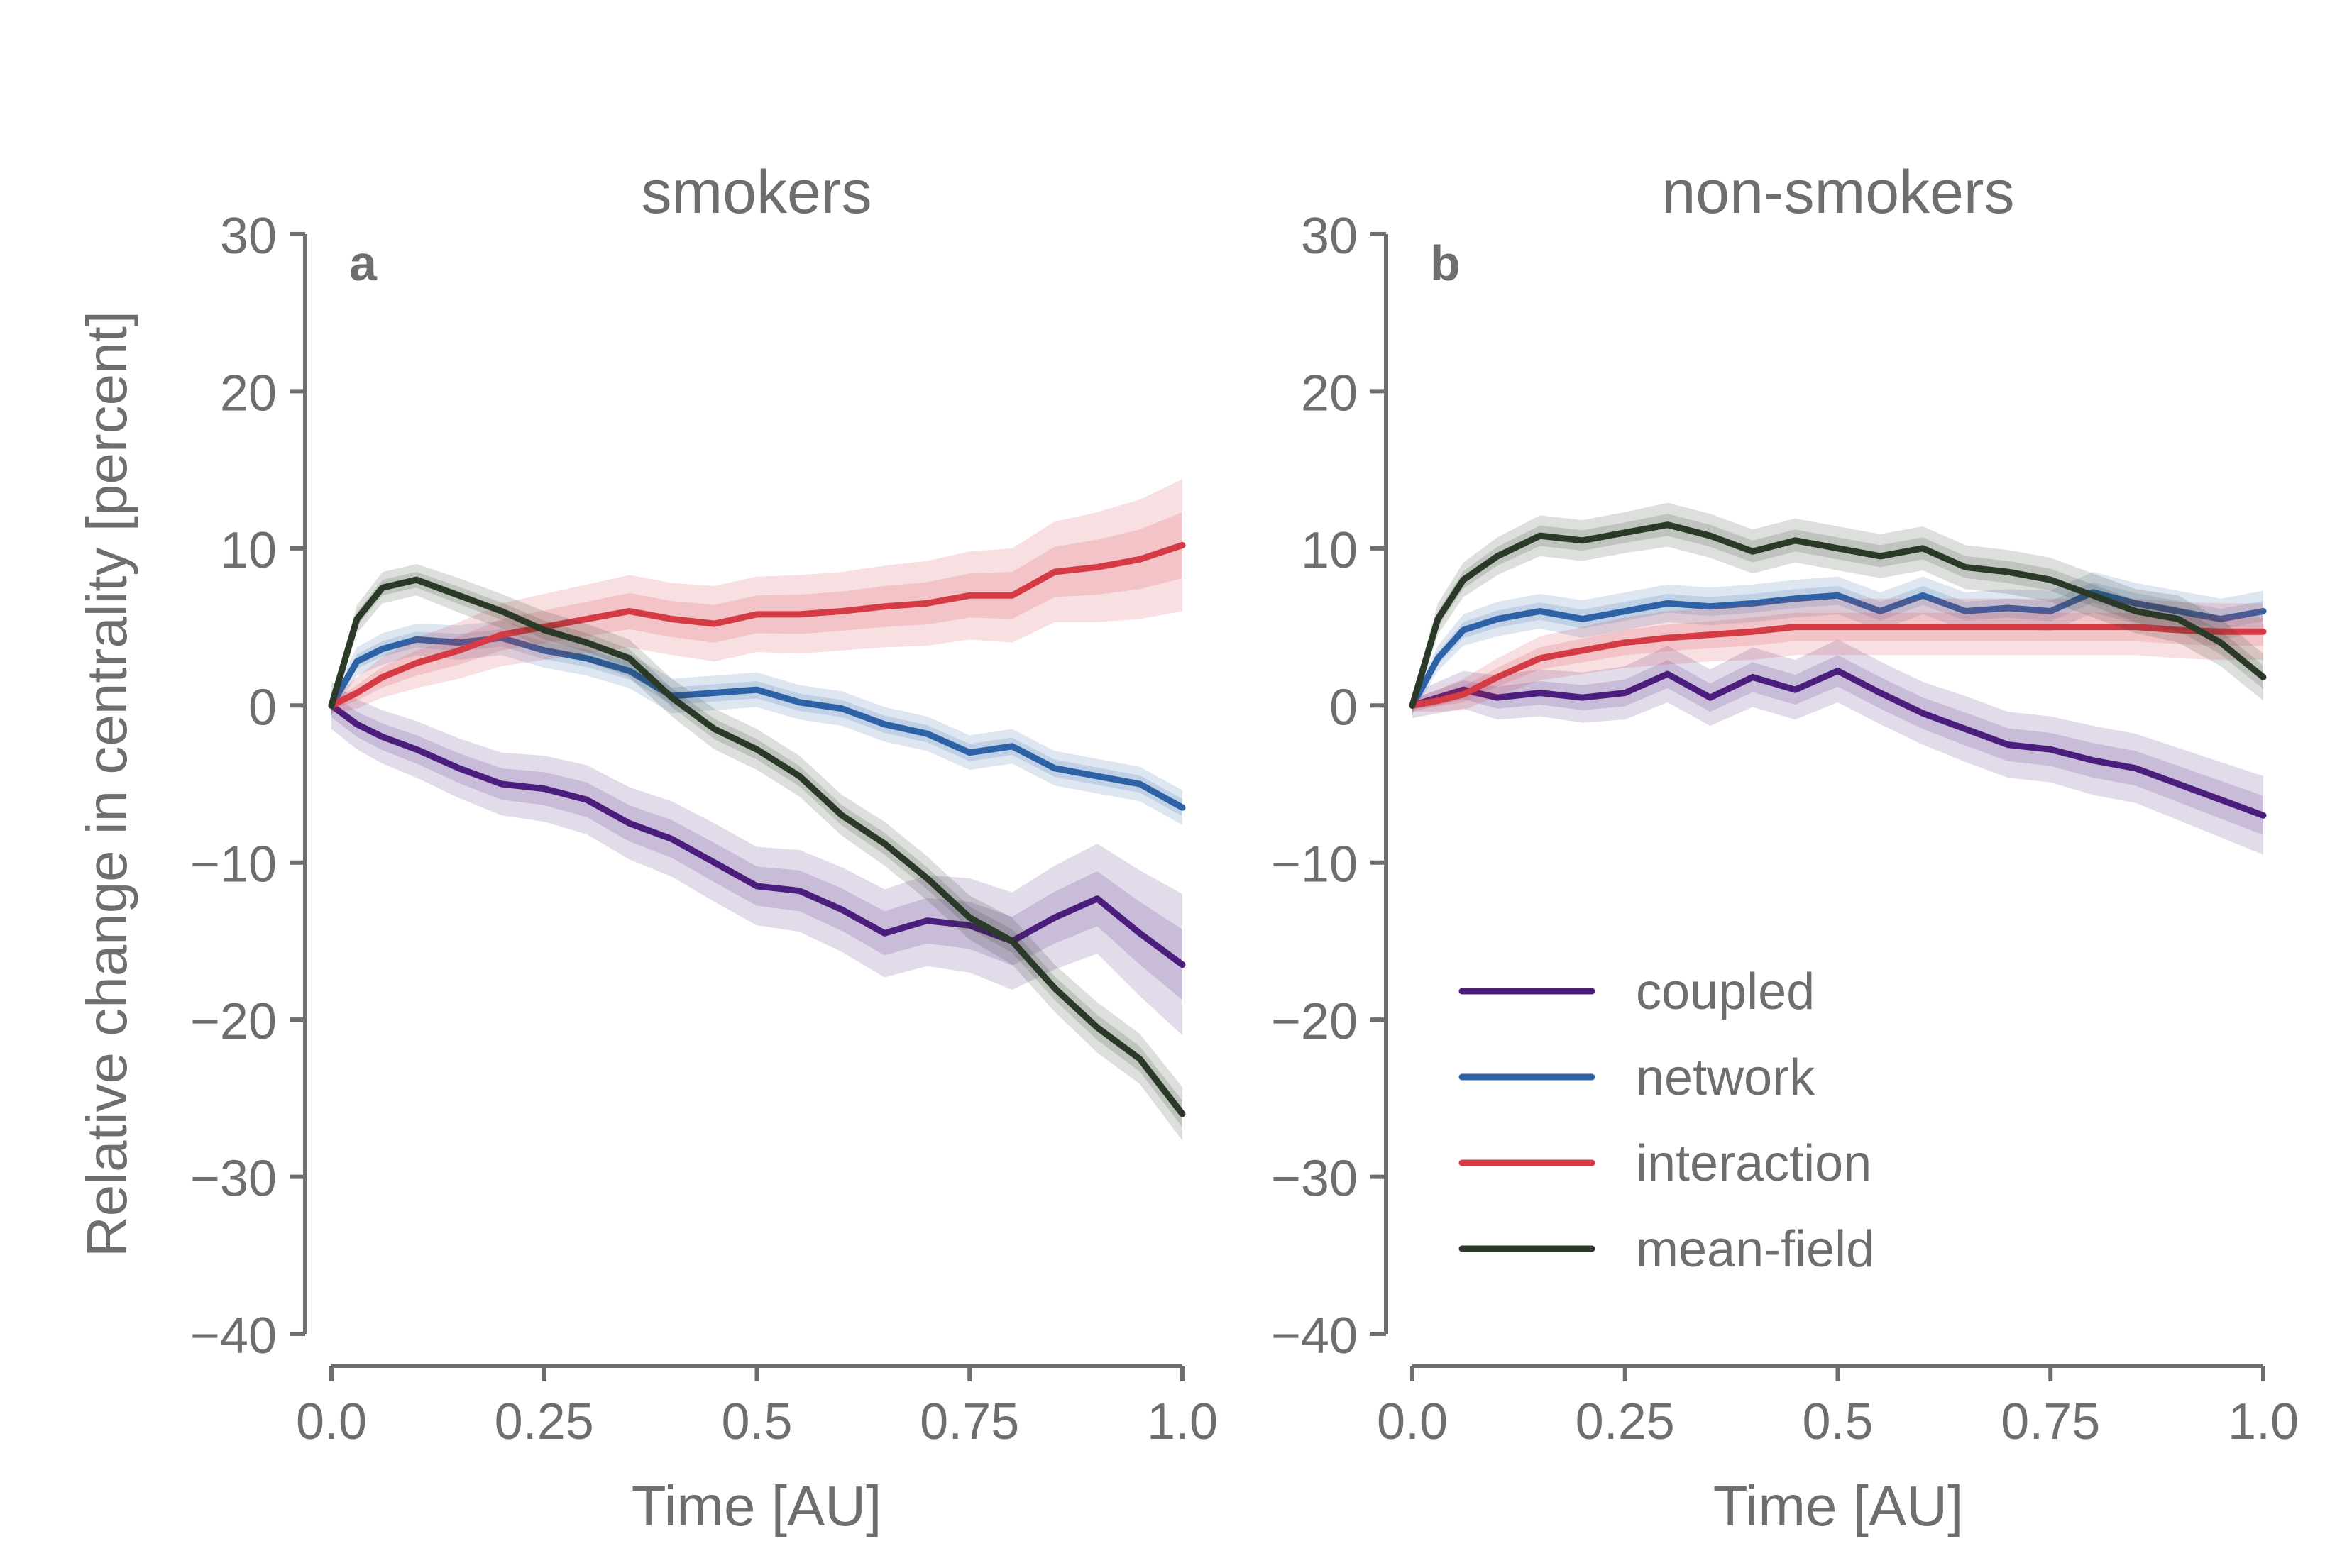 Image resolution: width=2347 pixels, height=1568 pixels. I want to click on band-inner-b-mean-field, so click(1838, 612).